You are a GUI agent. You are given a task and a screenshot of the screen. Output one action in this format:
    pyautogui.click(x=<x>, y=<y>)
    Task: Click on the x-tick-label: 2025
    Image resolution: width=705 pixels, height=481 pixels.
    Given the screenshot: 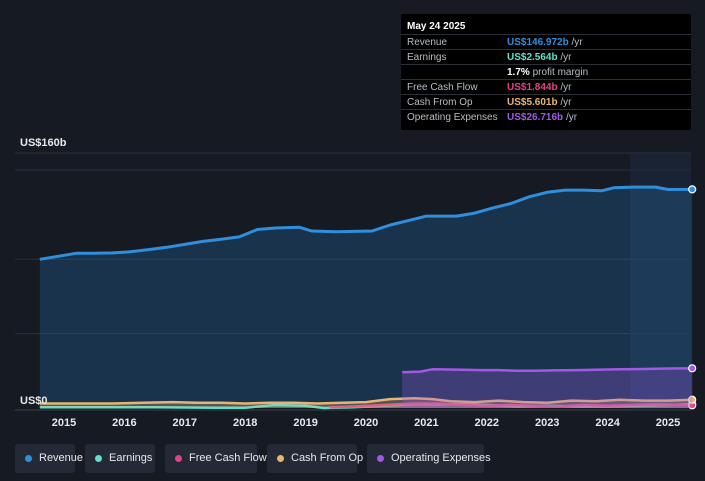 What is the action you would take?
    pyautogui.click(x=668, y=423)
    